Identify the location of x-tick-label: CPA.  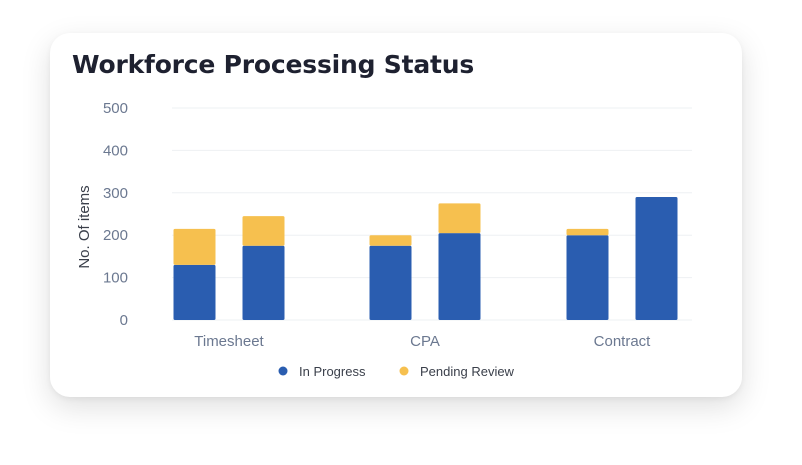
(425, 341).